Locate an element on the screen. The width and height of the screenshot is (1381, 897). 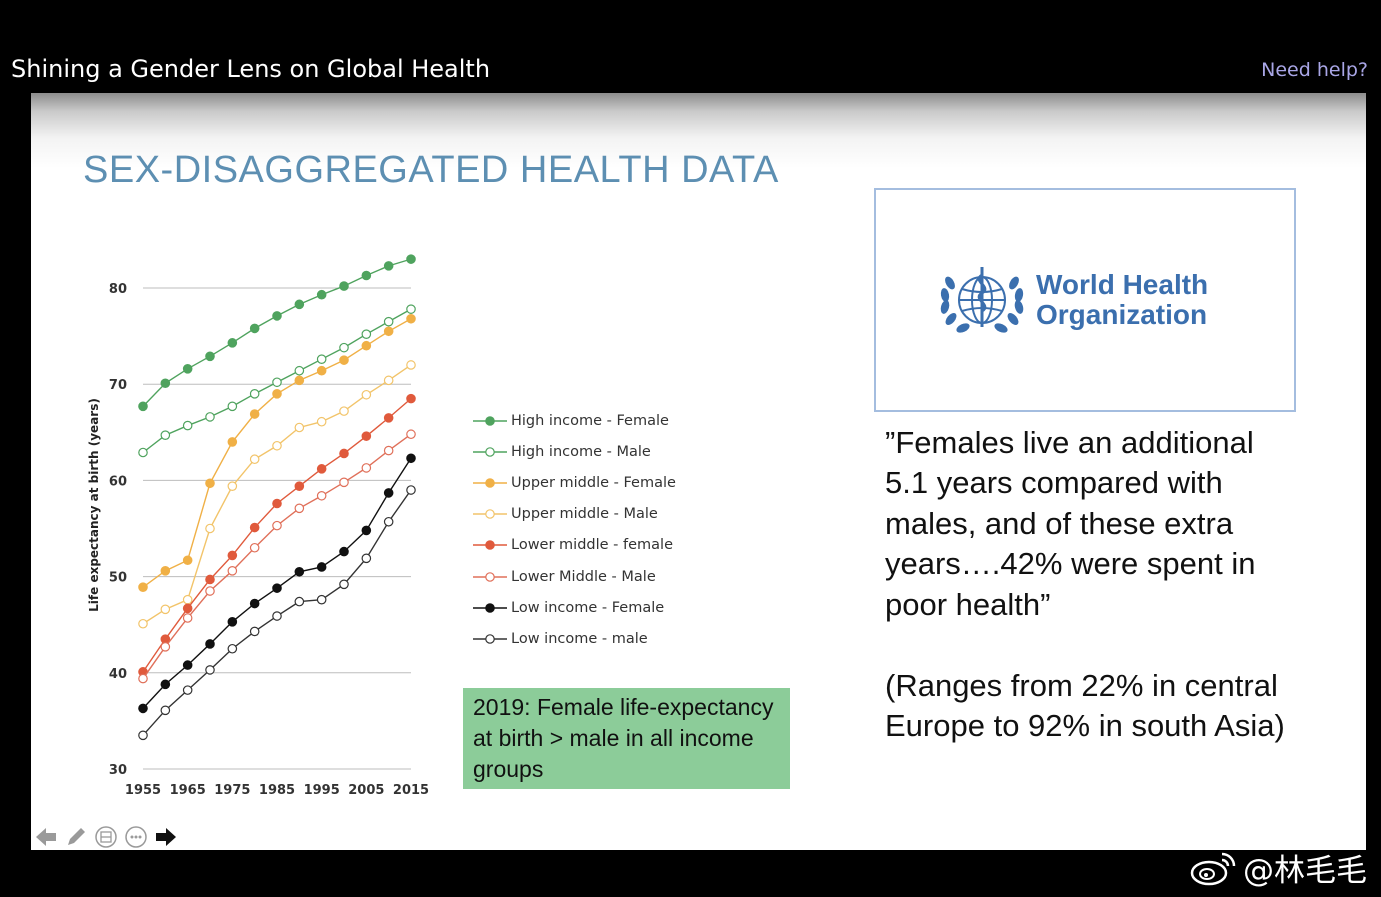
more-options-button is located at coordinates (136, 837).